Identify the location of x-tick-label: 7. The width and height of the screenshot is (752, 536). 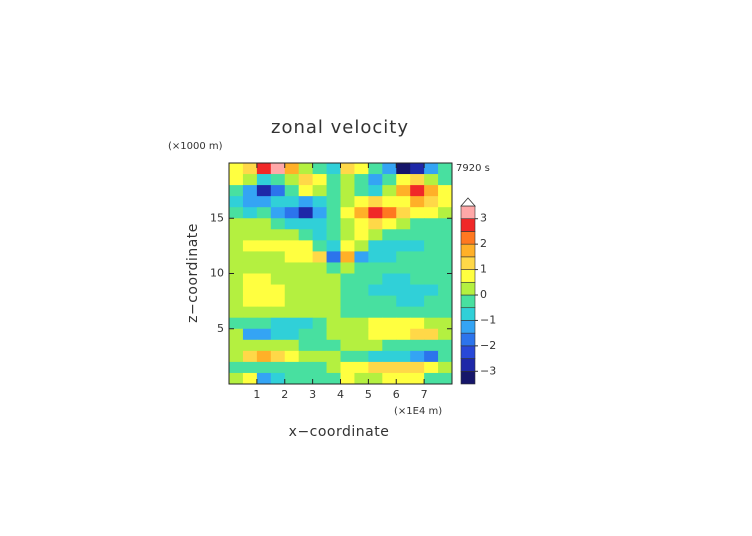
(424, 394).